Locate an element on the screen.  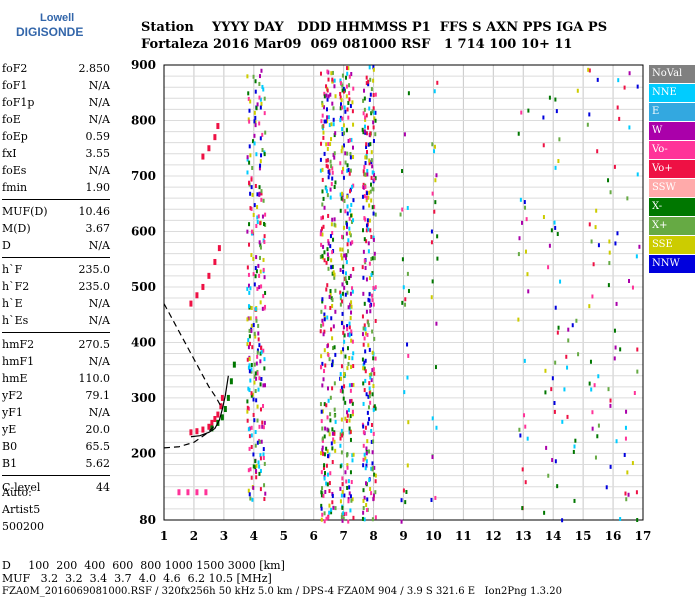
param-value: N/A is located at coordinates (99, 102).